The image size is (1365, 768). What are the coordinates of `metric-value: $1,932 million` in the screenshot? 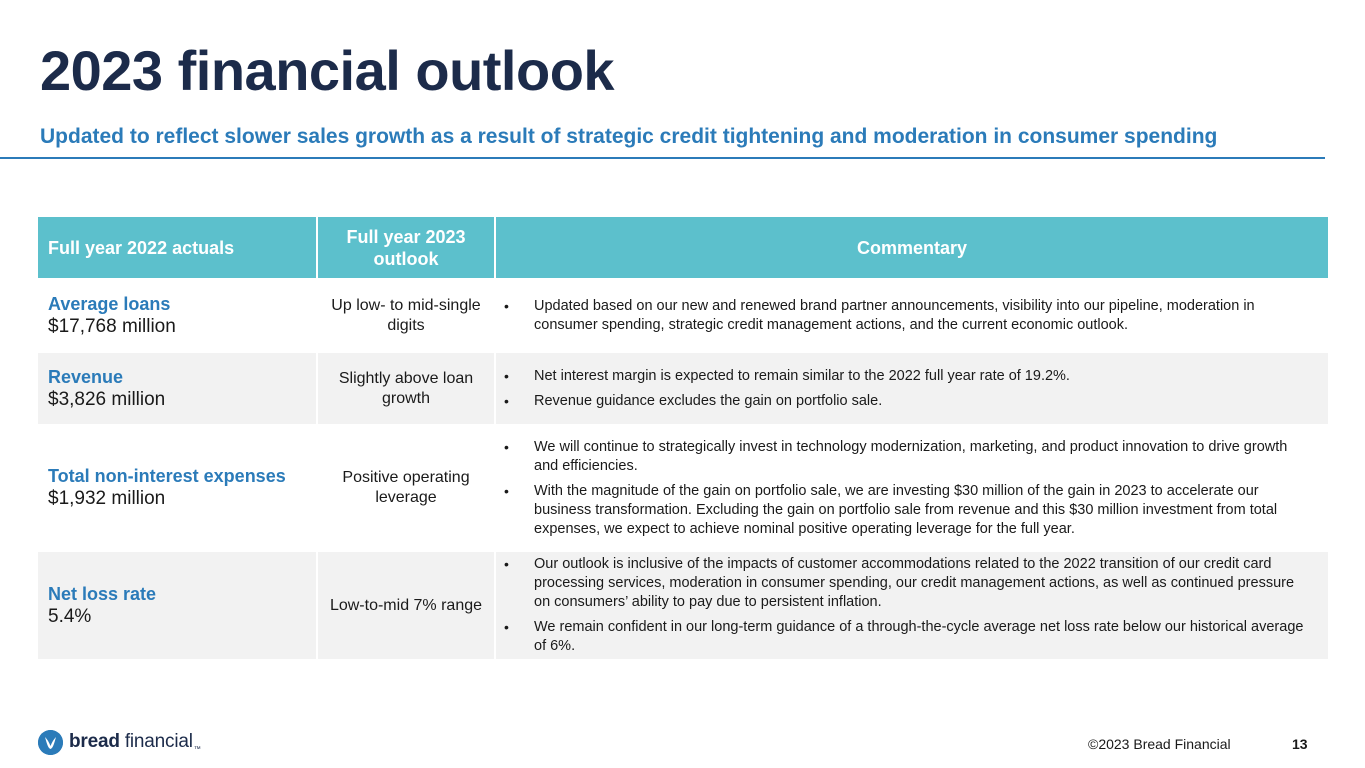 It's located at (107, 498).